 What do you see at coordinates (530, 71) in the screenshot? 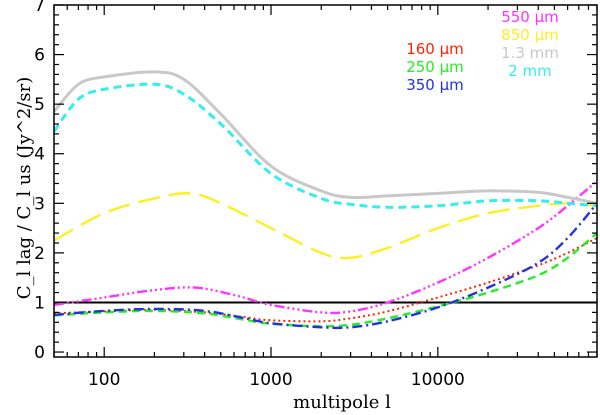
I see `legend-entry: 2 mm` at bounding box center [530, 71].